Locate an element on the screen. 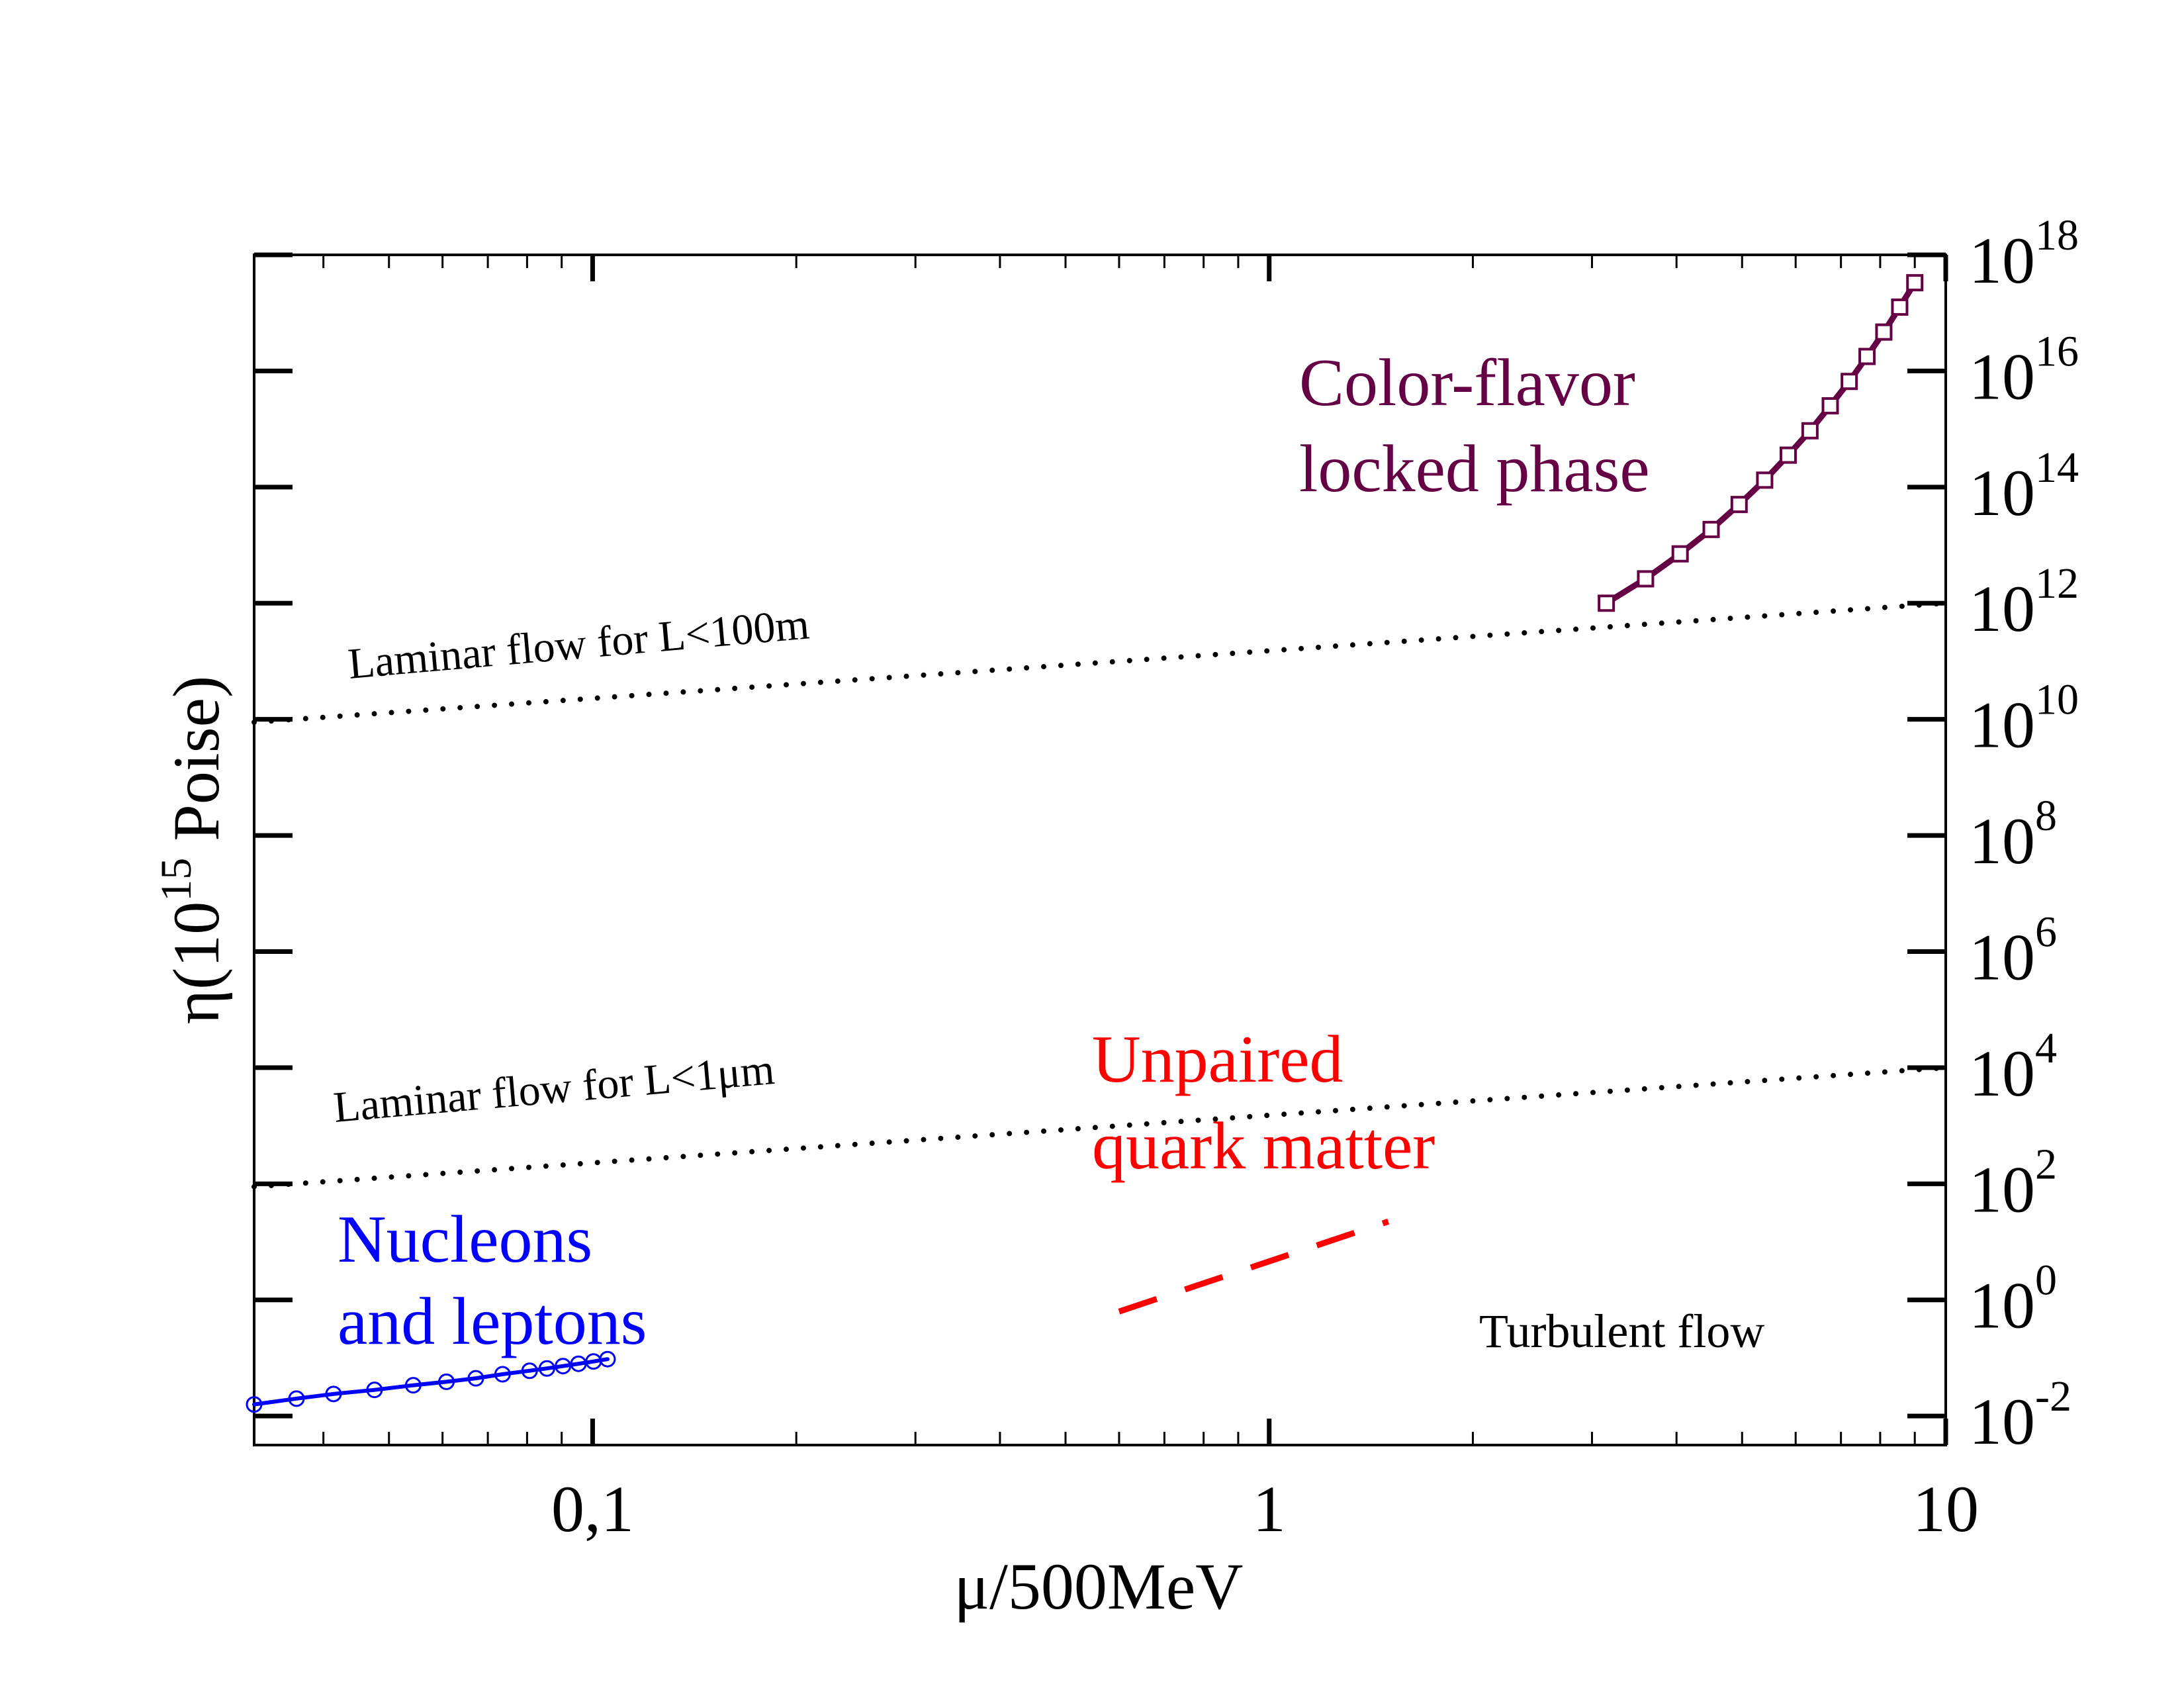 The image size is (2184, 1688). annotation-turbulent: Turbulent flow is located at coordinates (1621, 1331).